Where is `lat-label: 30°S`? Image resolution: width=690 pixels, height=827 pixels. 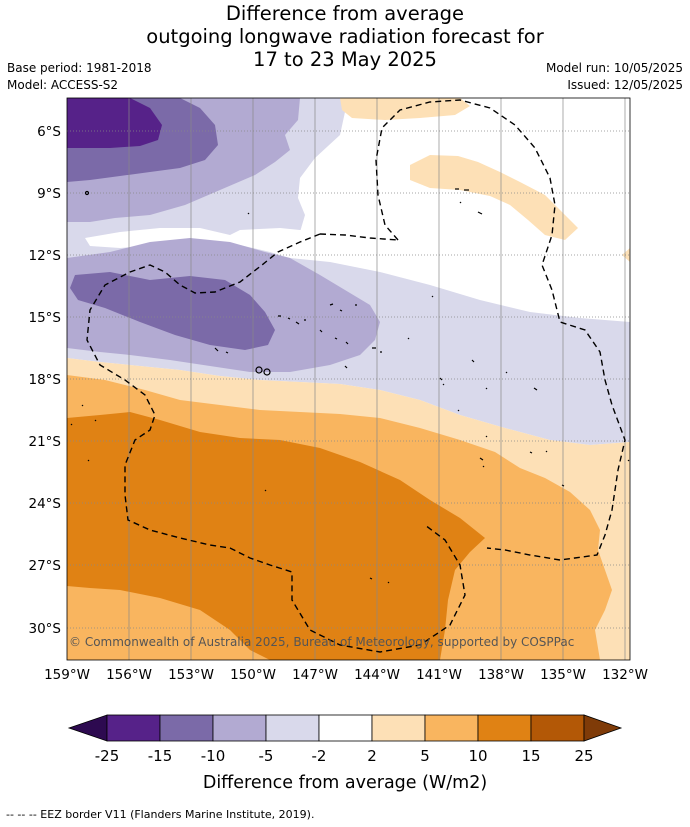
lat-label: 30°S is located at coordinates (45, 629).